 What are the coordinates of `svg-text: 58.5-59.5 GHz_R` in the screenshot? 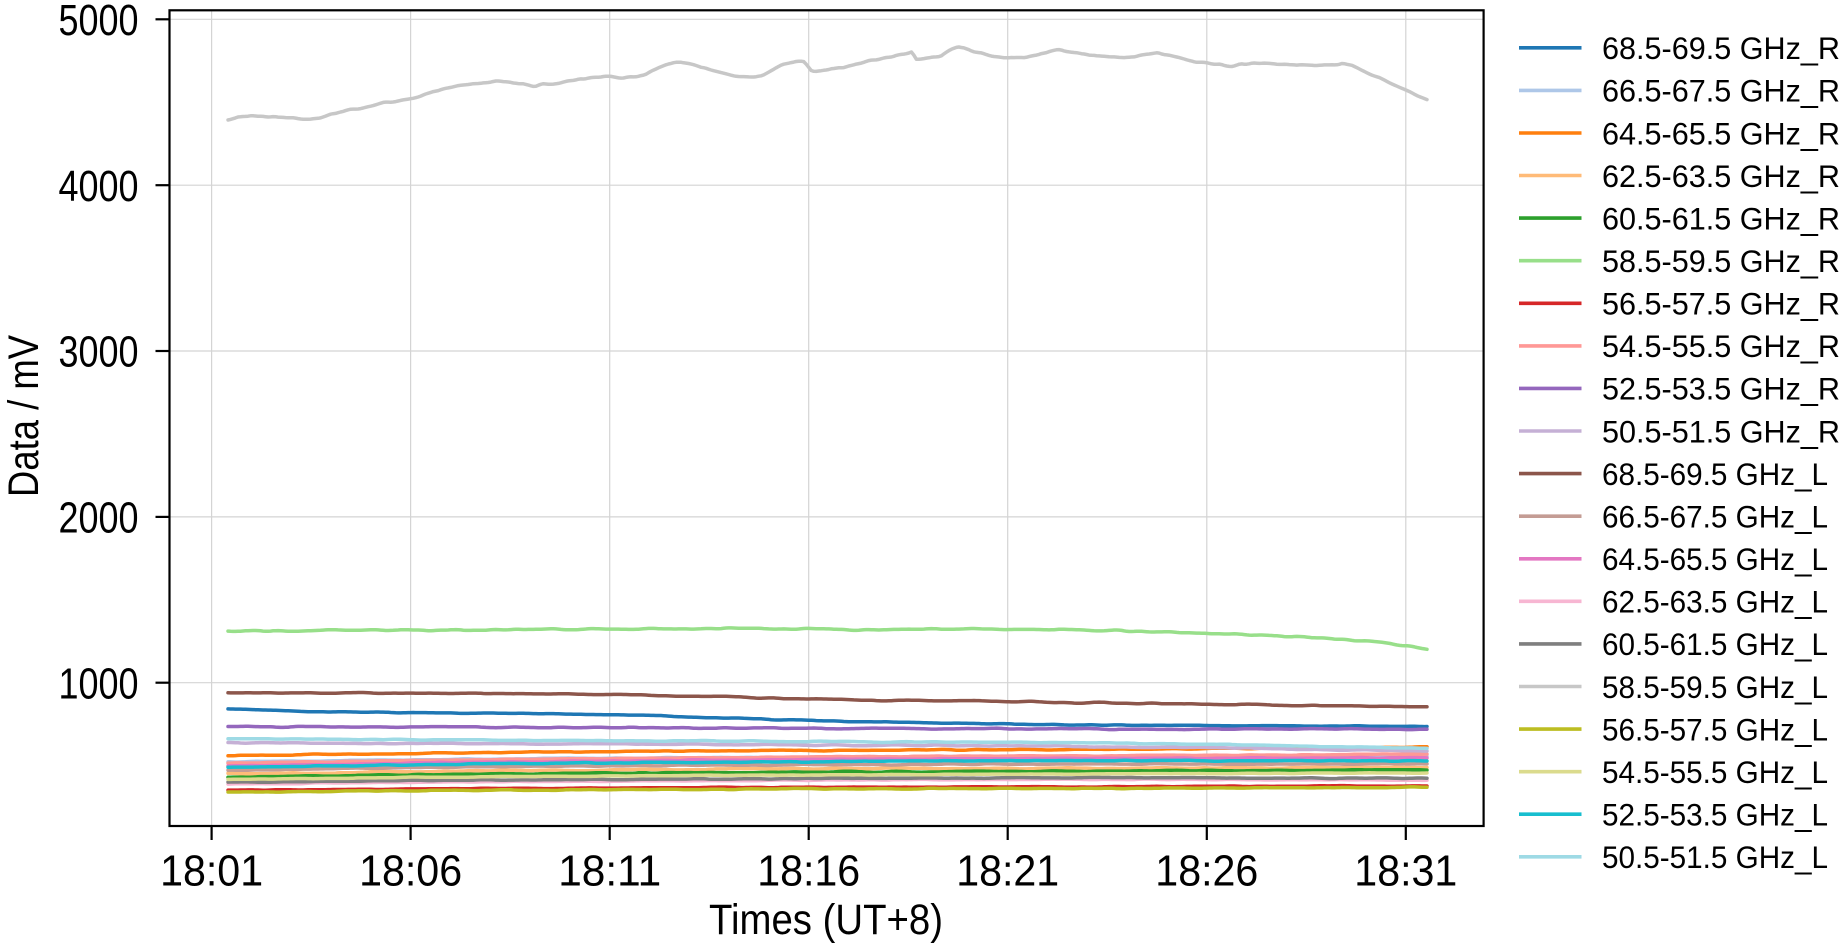 It's located at (1721, 261).